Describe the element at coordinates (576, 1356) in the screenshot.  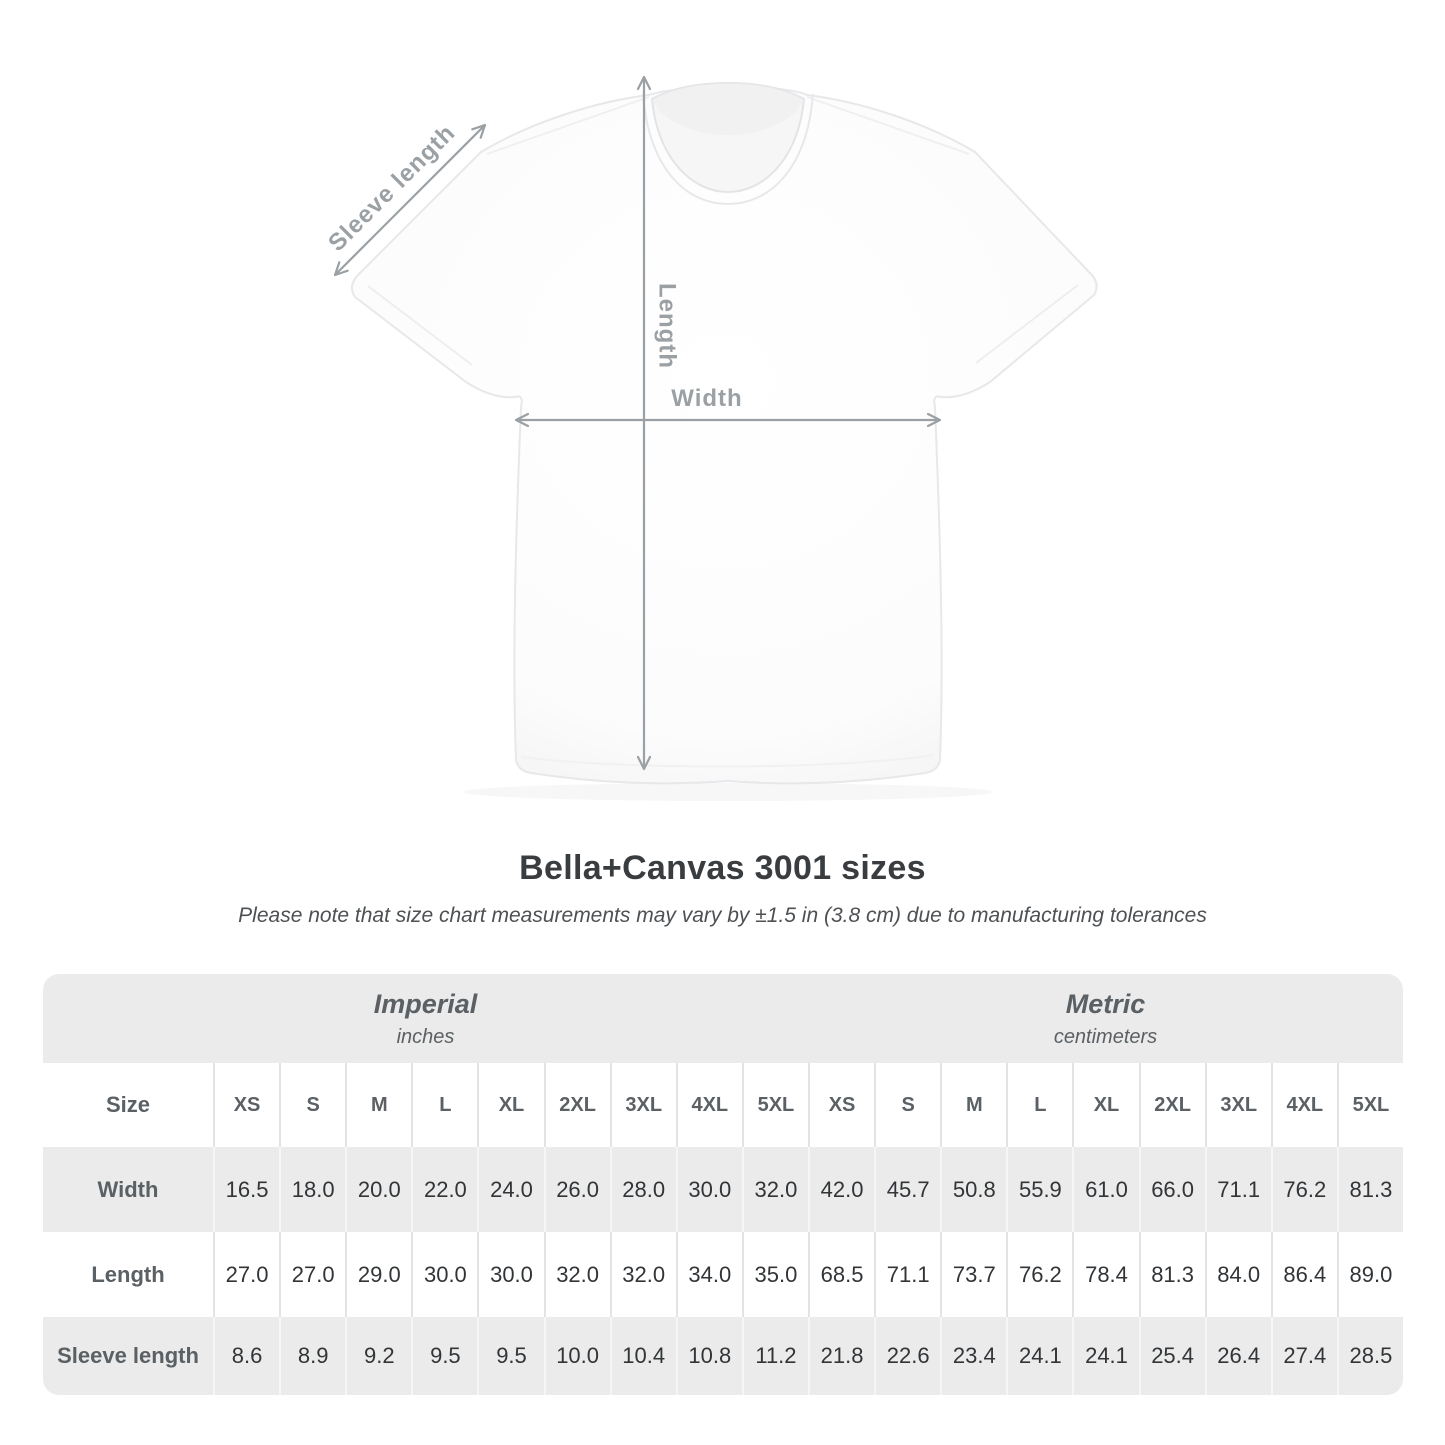
I see `measurement-cell: 10.0` at that location.